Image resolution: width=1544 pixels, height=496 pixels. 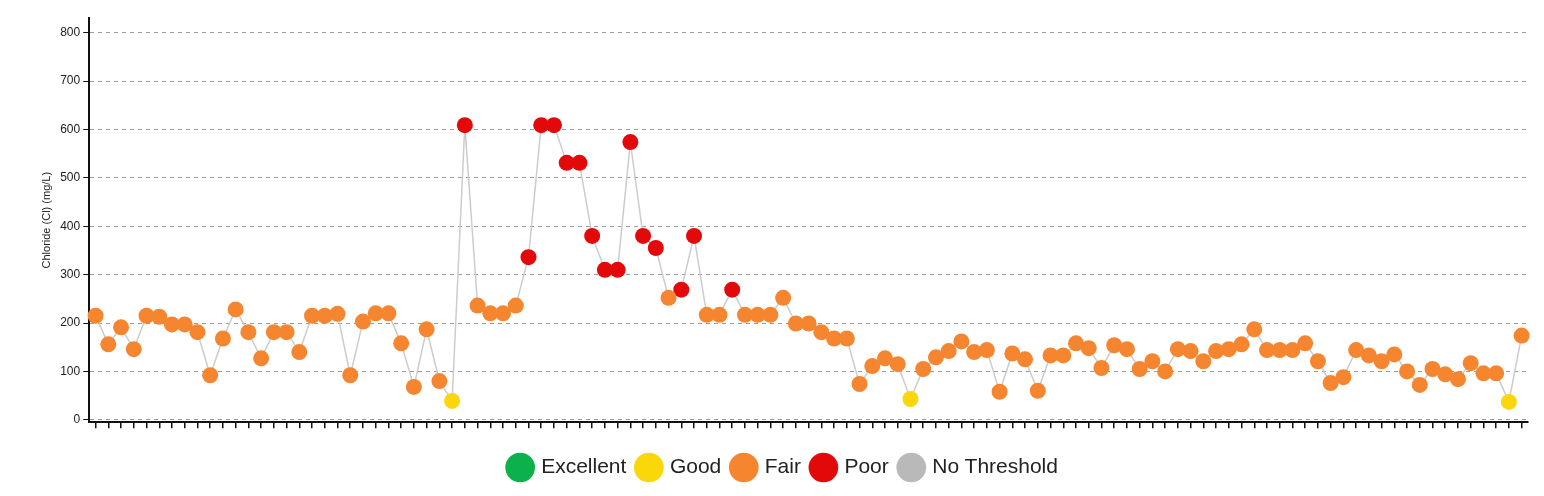 What do you see at coordinates (45, 220) in the screenshot?
I see `y-axis-title: Chloride (Cl) (mg/L)` at bounding box center [45, 220].